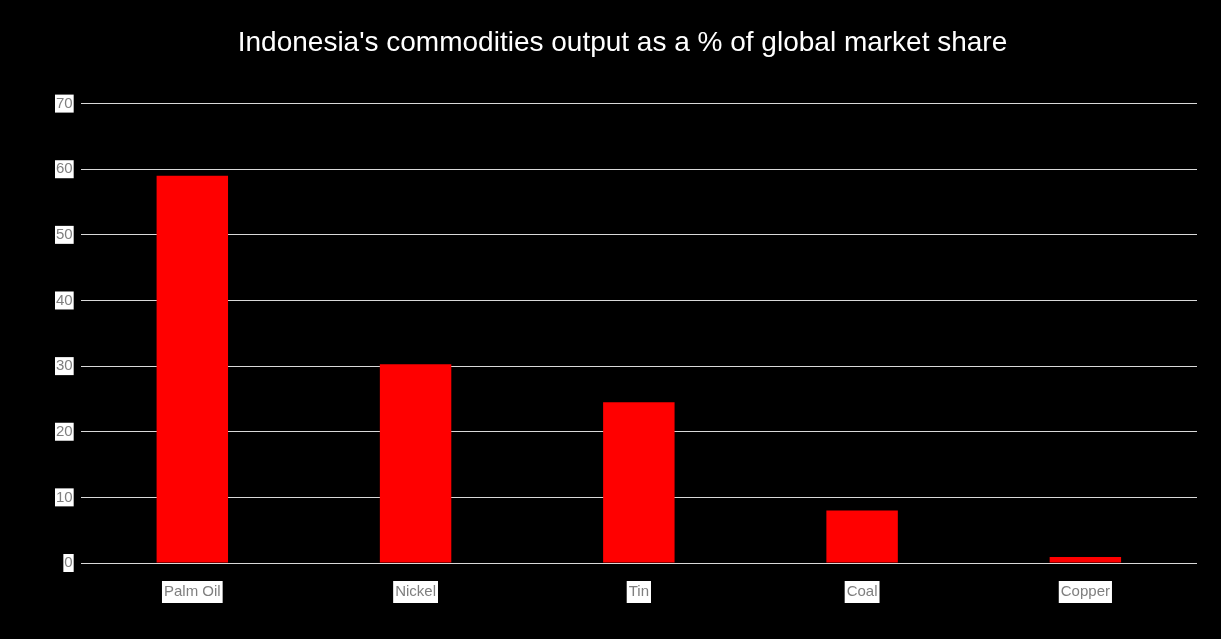  I want to click on x-tick-label: Palm Oil, so click(192, 591).